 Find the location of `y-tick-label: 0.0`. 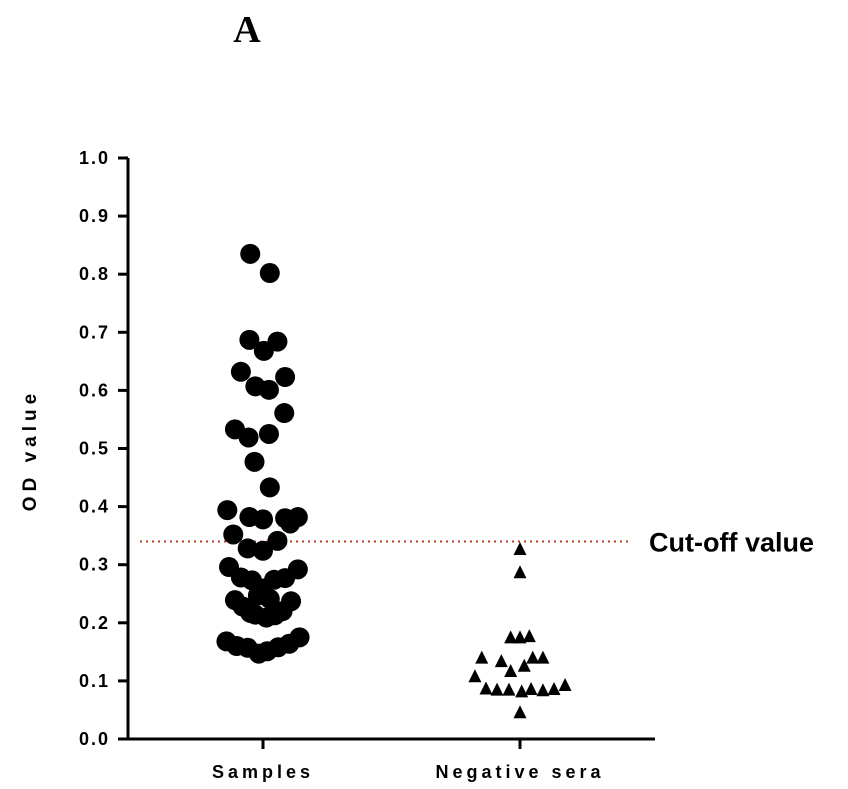

y-tick-label: 0.0 is located at coordinates (94, 739).